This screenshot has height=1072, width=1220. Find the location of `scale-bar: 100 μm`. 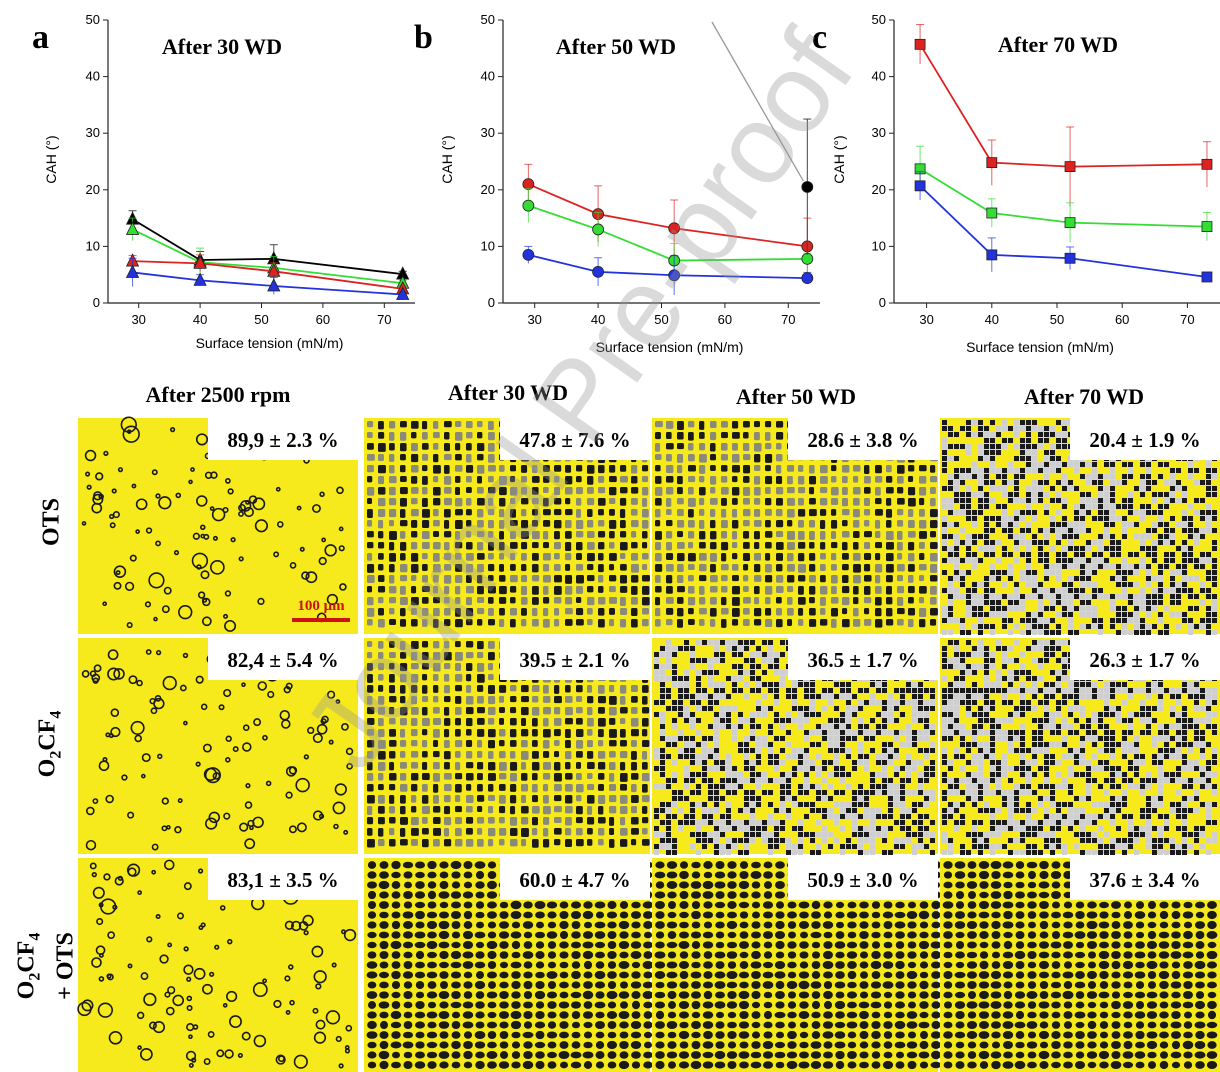

scale-bar: 100 μm is located at coordinates (321, 610).